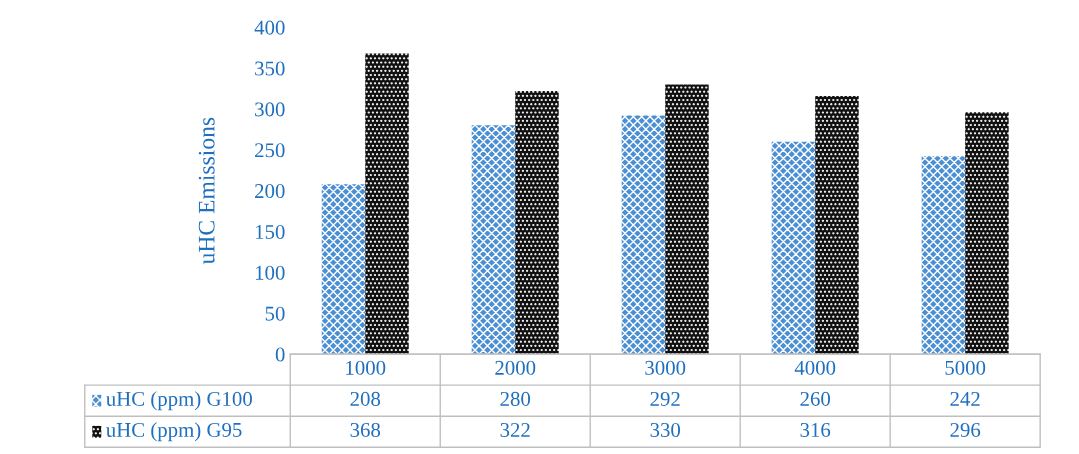  What do you see at coordinates (280, 354) in the screenshot?
I see `y-tick-label: 0` at bounding box center [280, 354].